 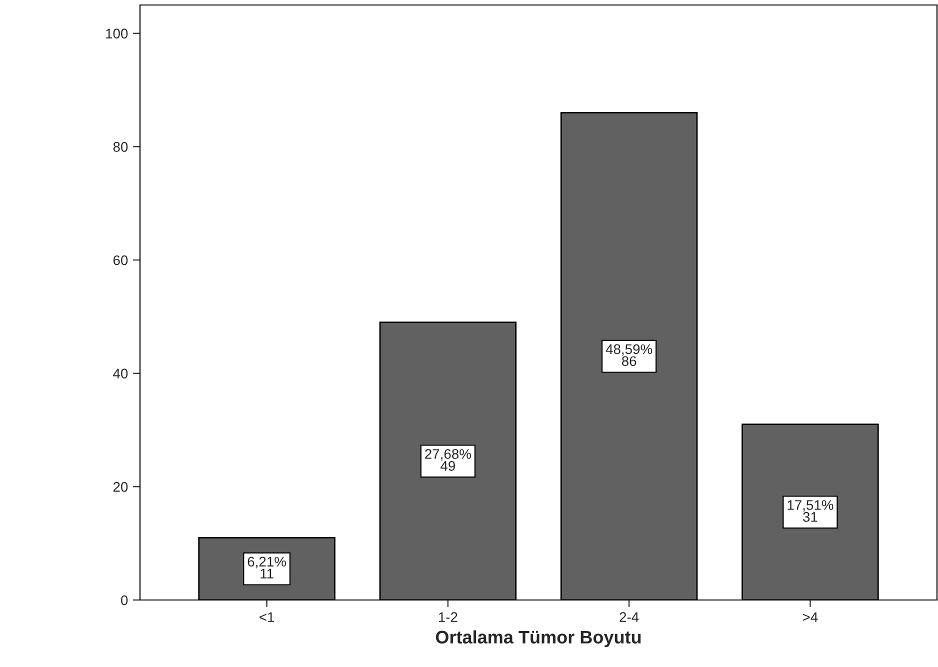 I want to click on x-tick-label: >4, so click(x=810, y=617).